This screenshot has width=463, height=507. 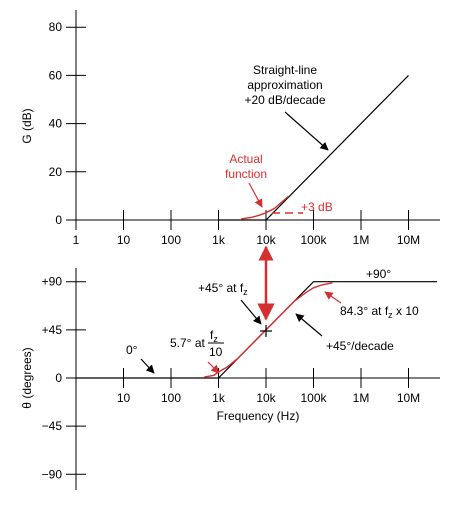 What do you see at coordinates (284, 100) in the screenshot?
I see `approx-annotation-line-3: +20 dB/decade` at bounding box center [284, 100].